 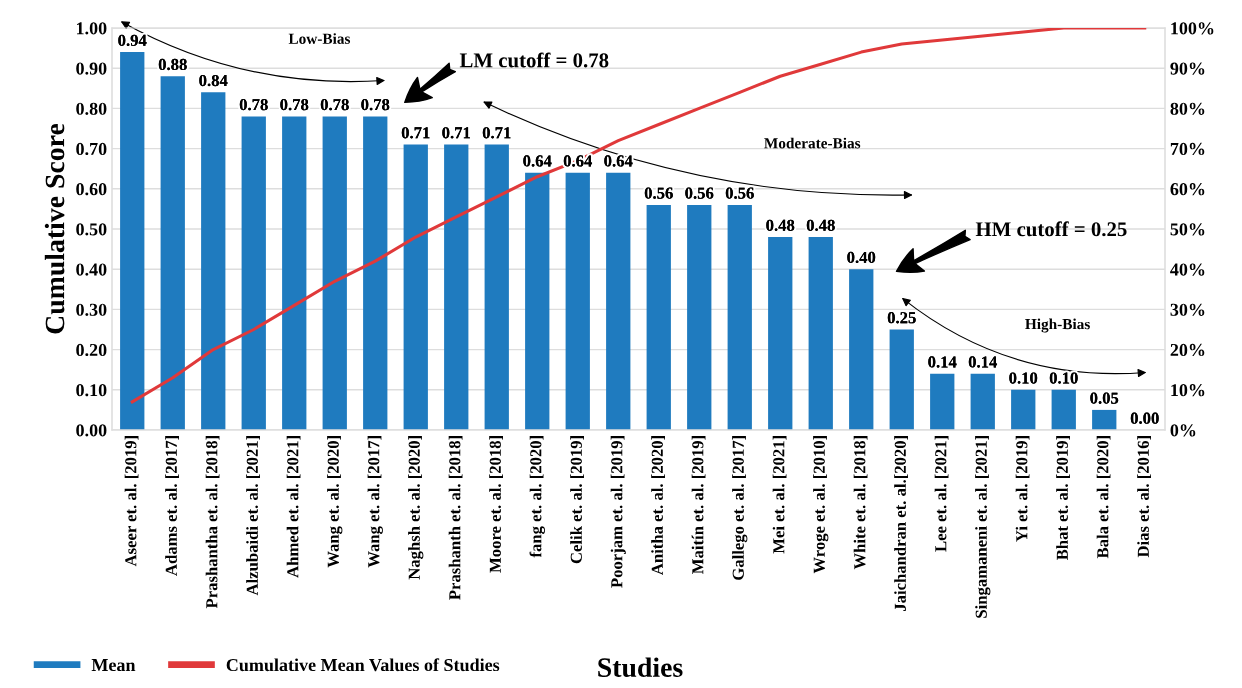 What do you see at coordinates (901, 318) in the screenshot?
I see `data-label: 0.25` at bounding box center [901, 318].